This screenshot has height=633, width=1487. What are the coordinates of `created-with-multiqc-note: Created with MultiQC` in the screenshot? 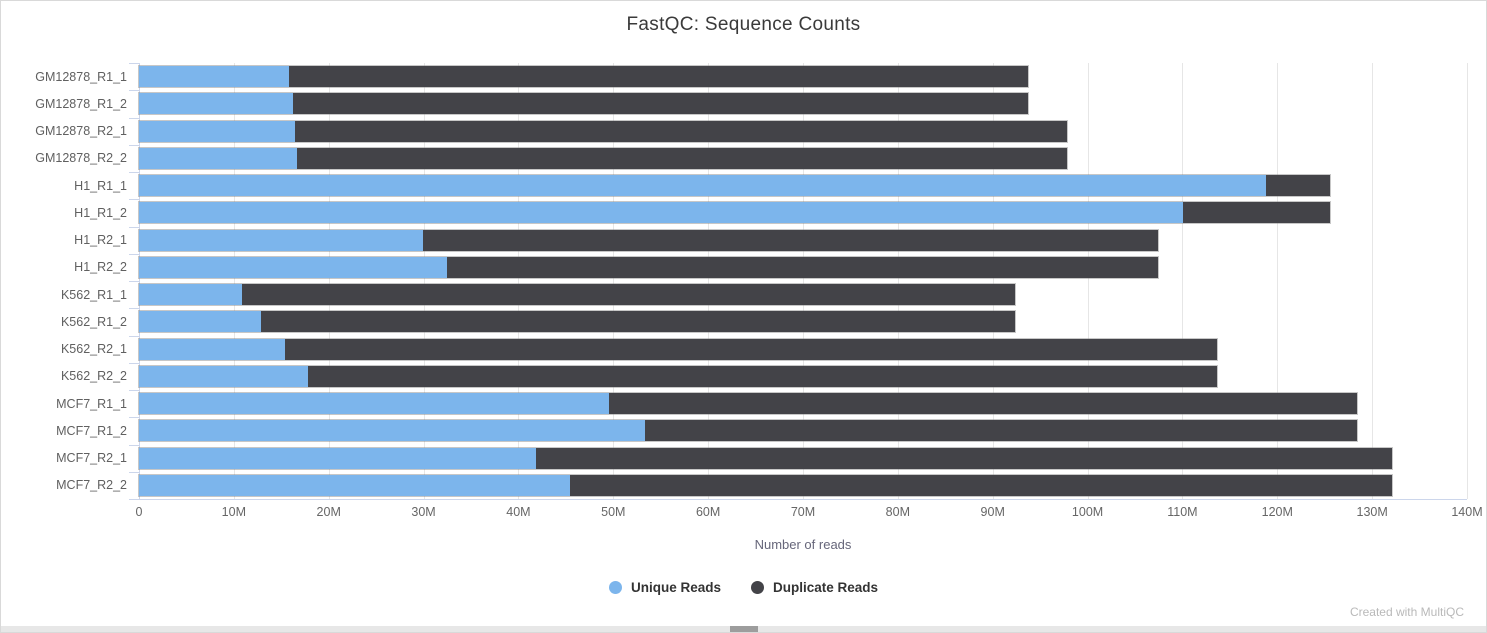 It's located at (1406, 612).